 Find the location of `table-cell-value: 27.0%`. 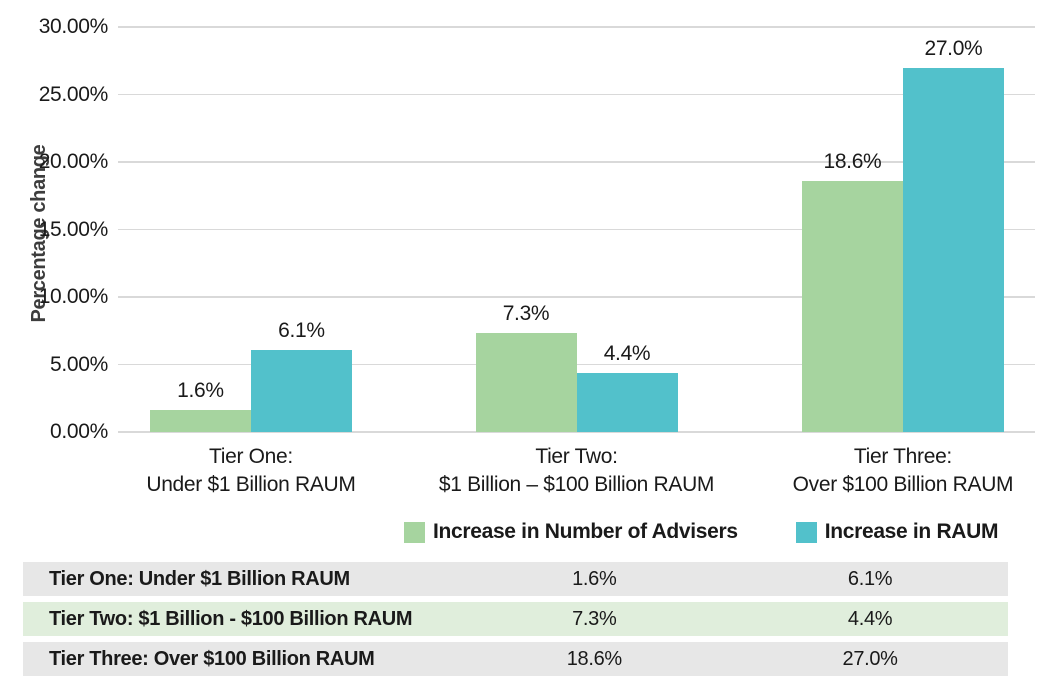

table-cell-value: 27.0% is located at coordinates (870, 658).